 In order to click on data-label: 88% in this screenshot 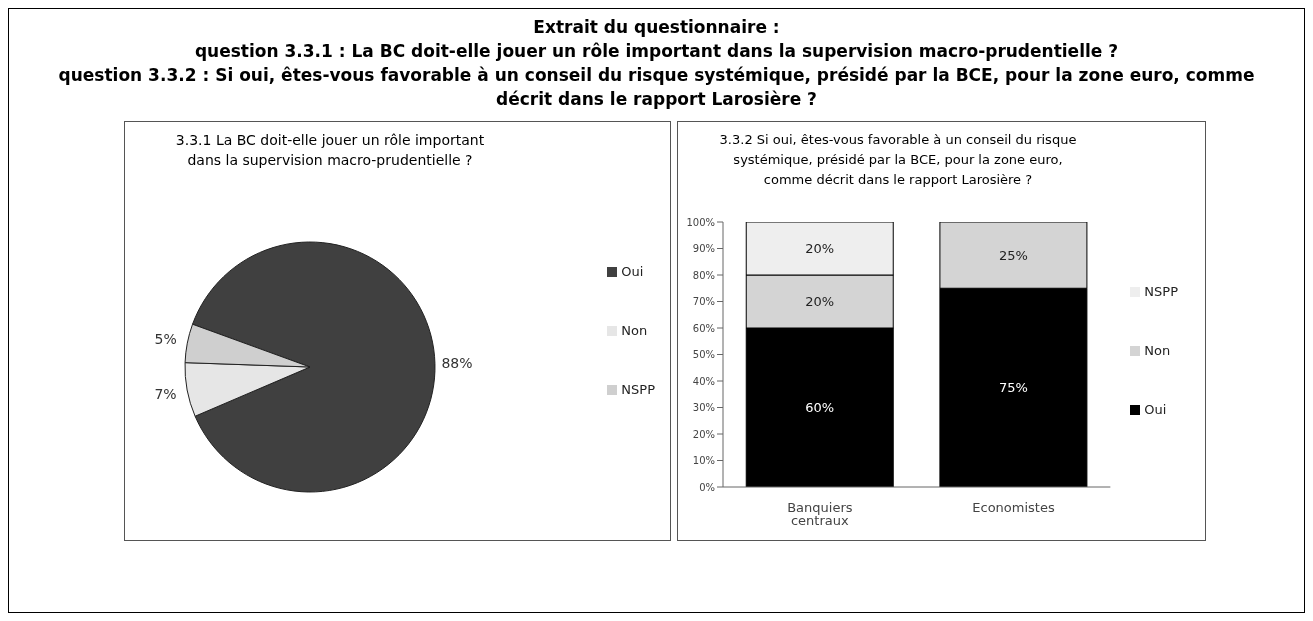, I will do `click(457, 362)`.